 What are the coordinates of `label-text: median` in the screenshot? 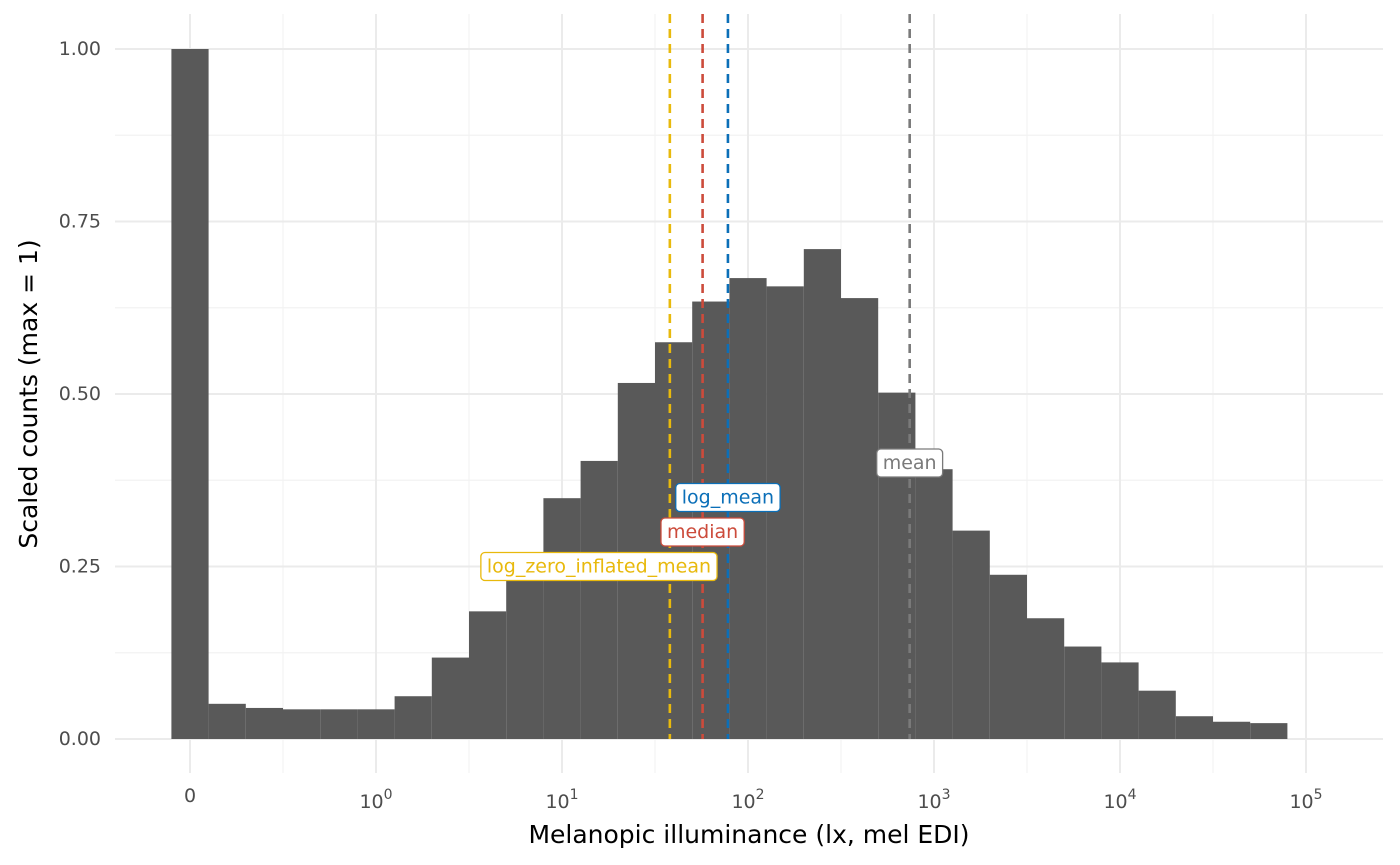 It's located at (702, 532).